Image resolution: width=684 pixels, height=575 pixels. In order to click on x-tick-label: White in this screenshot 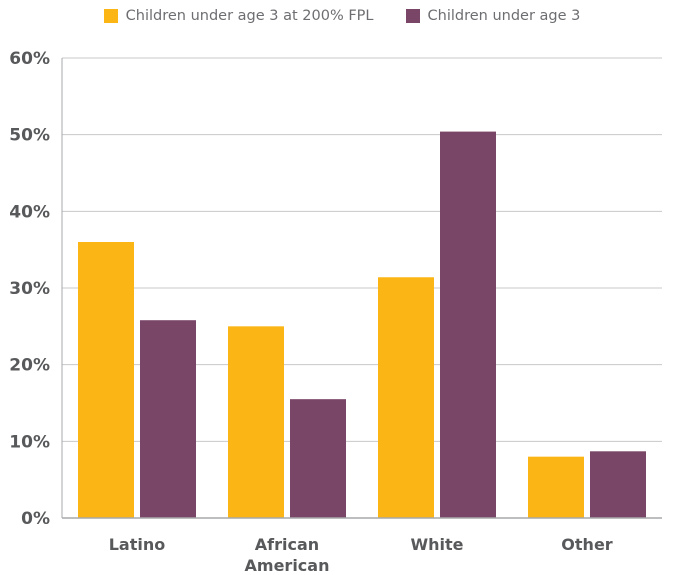, I will do `click(436, 544)`.